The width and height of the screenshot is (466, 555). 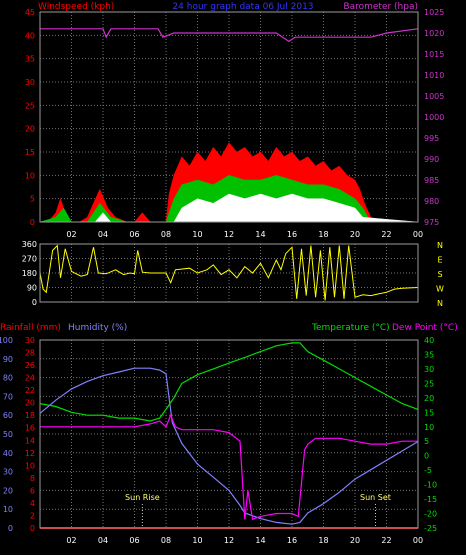 What do you see at coordinates (30, 328) in the screenshot?
I see `rainfall-axis-title: Rainfall (mm)` at bounding box center [30, 328].